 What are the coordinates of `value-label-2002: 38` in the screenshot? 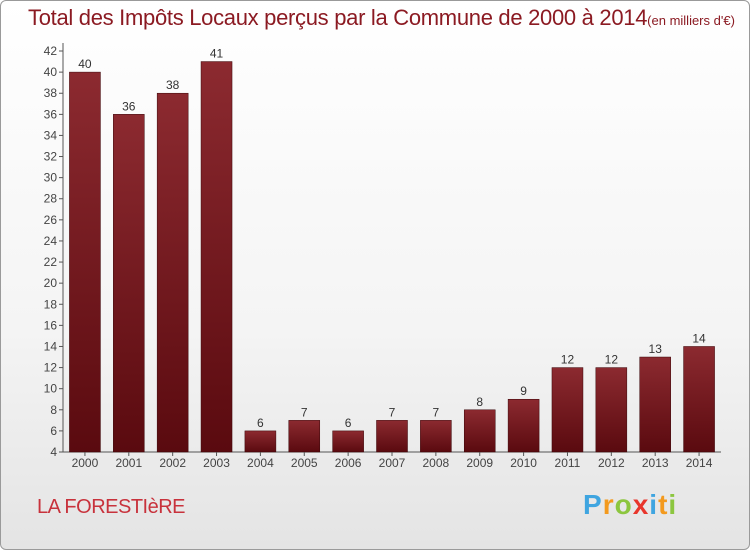 It's located at (173, 85).